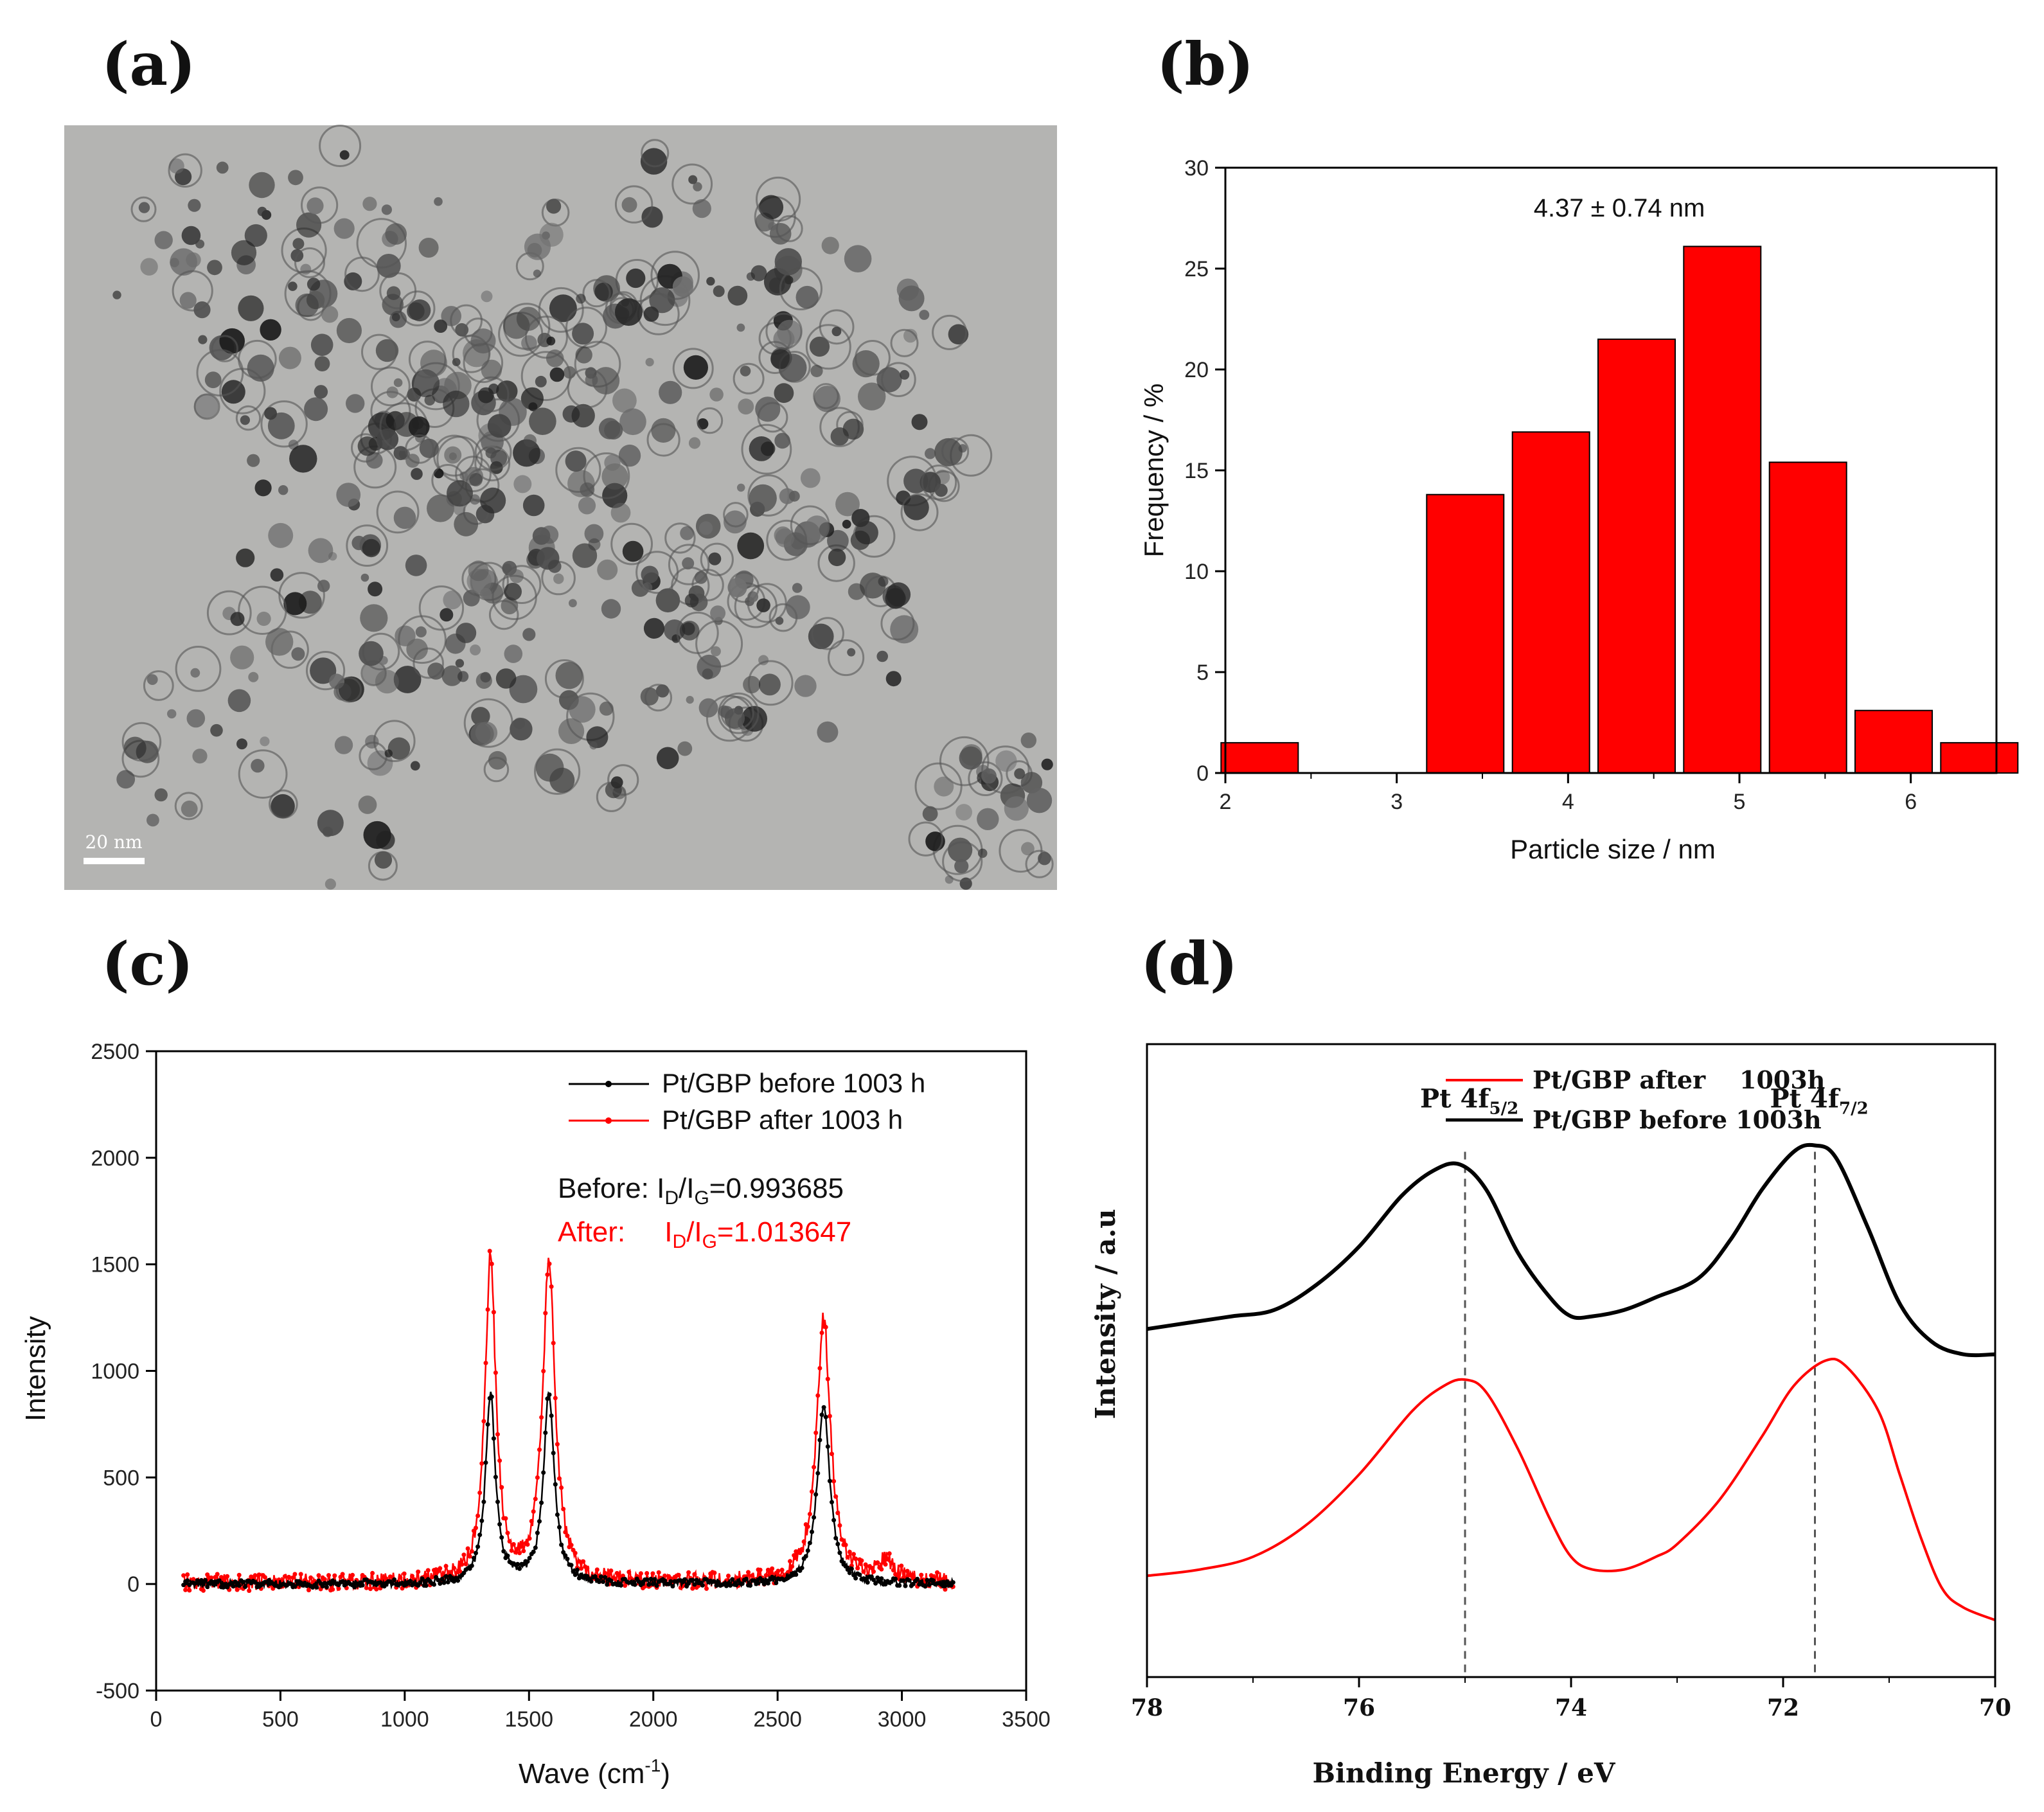 The width and height of the screenshot is (2044, 1812). Describe the element at coordinates (149, 64) in the screenshot. I see `panel-label-a: (a)` at that location.